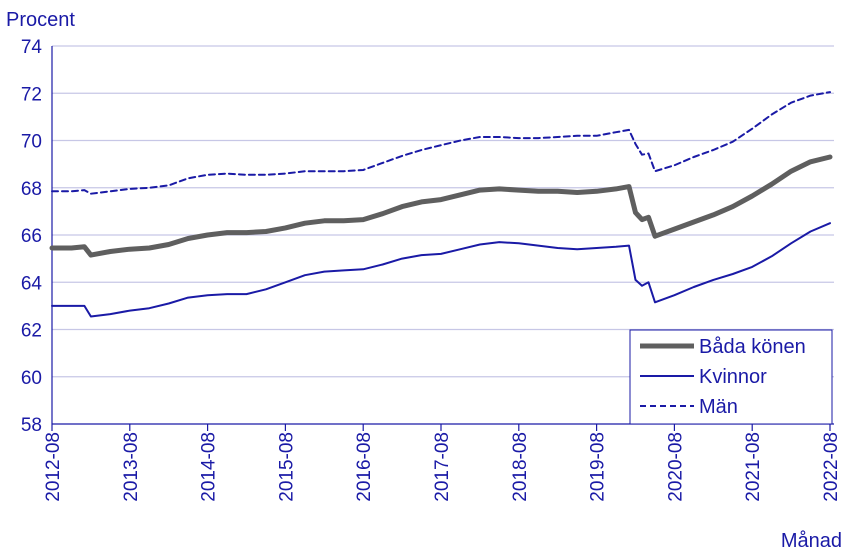  I want to click on y-tick-label: 66, so click(31, 236).